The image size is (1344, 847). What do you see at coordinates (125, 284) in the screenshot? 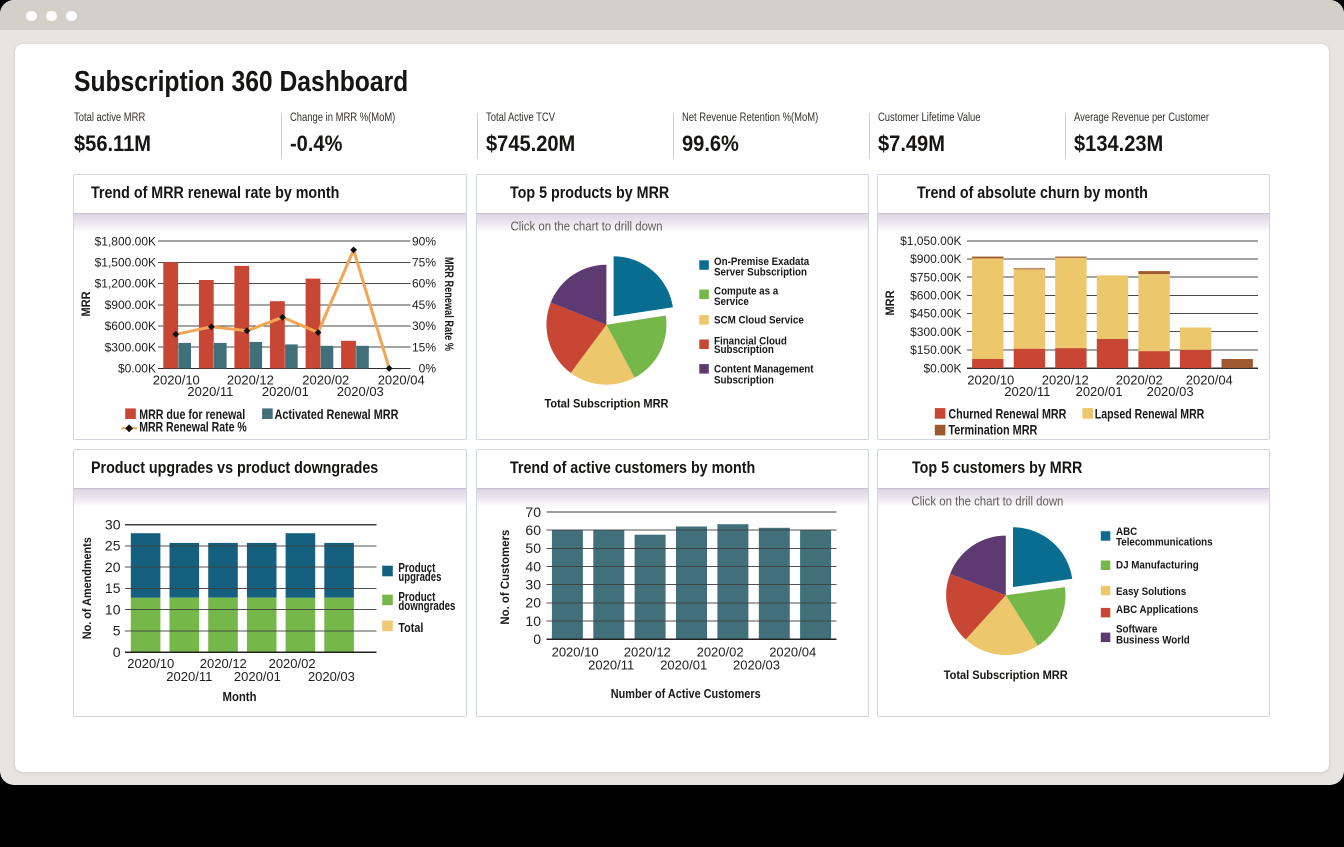
I see `svg-text: $1,200.00K` at bounding box center [125, 284].